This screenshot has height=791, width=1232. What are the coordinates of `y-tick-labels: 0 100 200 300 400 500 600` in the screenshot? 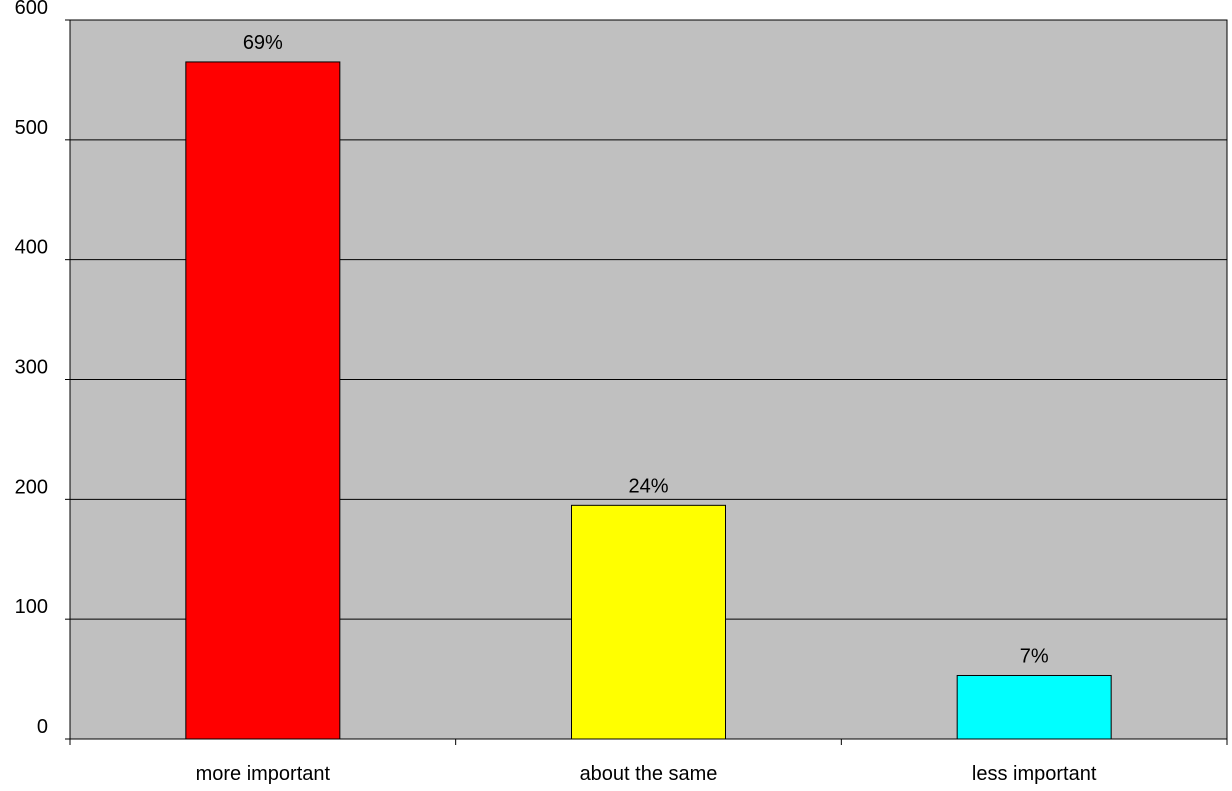 It's located at (31, 369).